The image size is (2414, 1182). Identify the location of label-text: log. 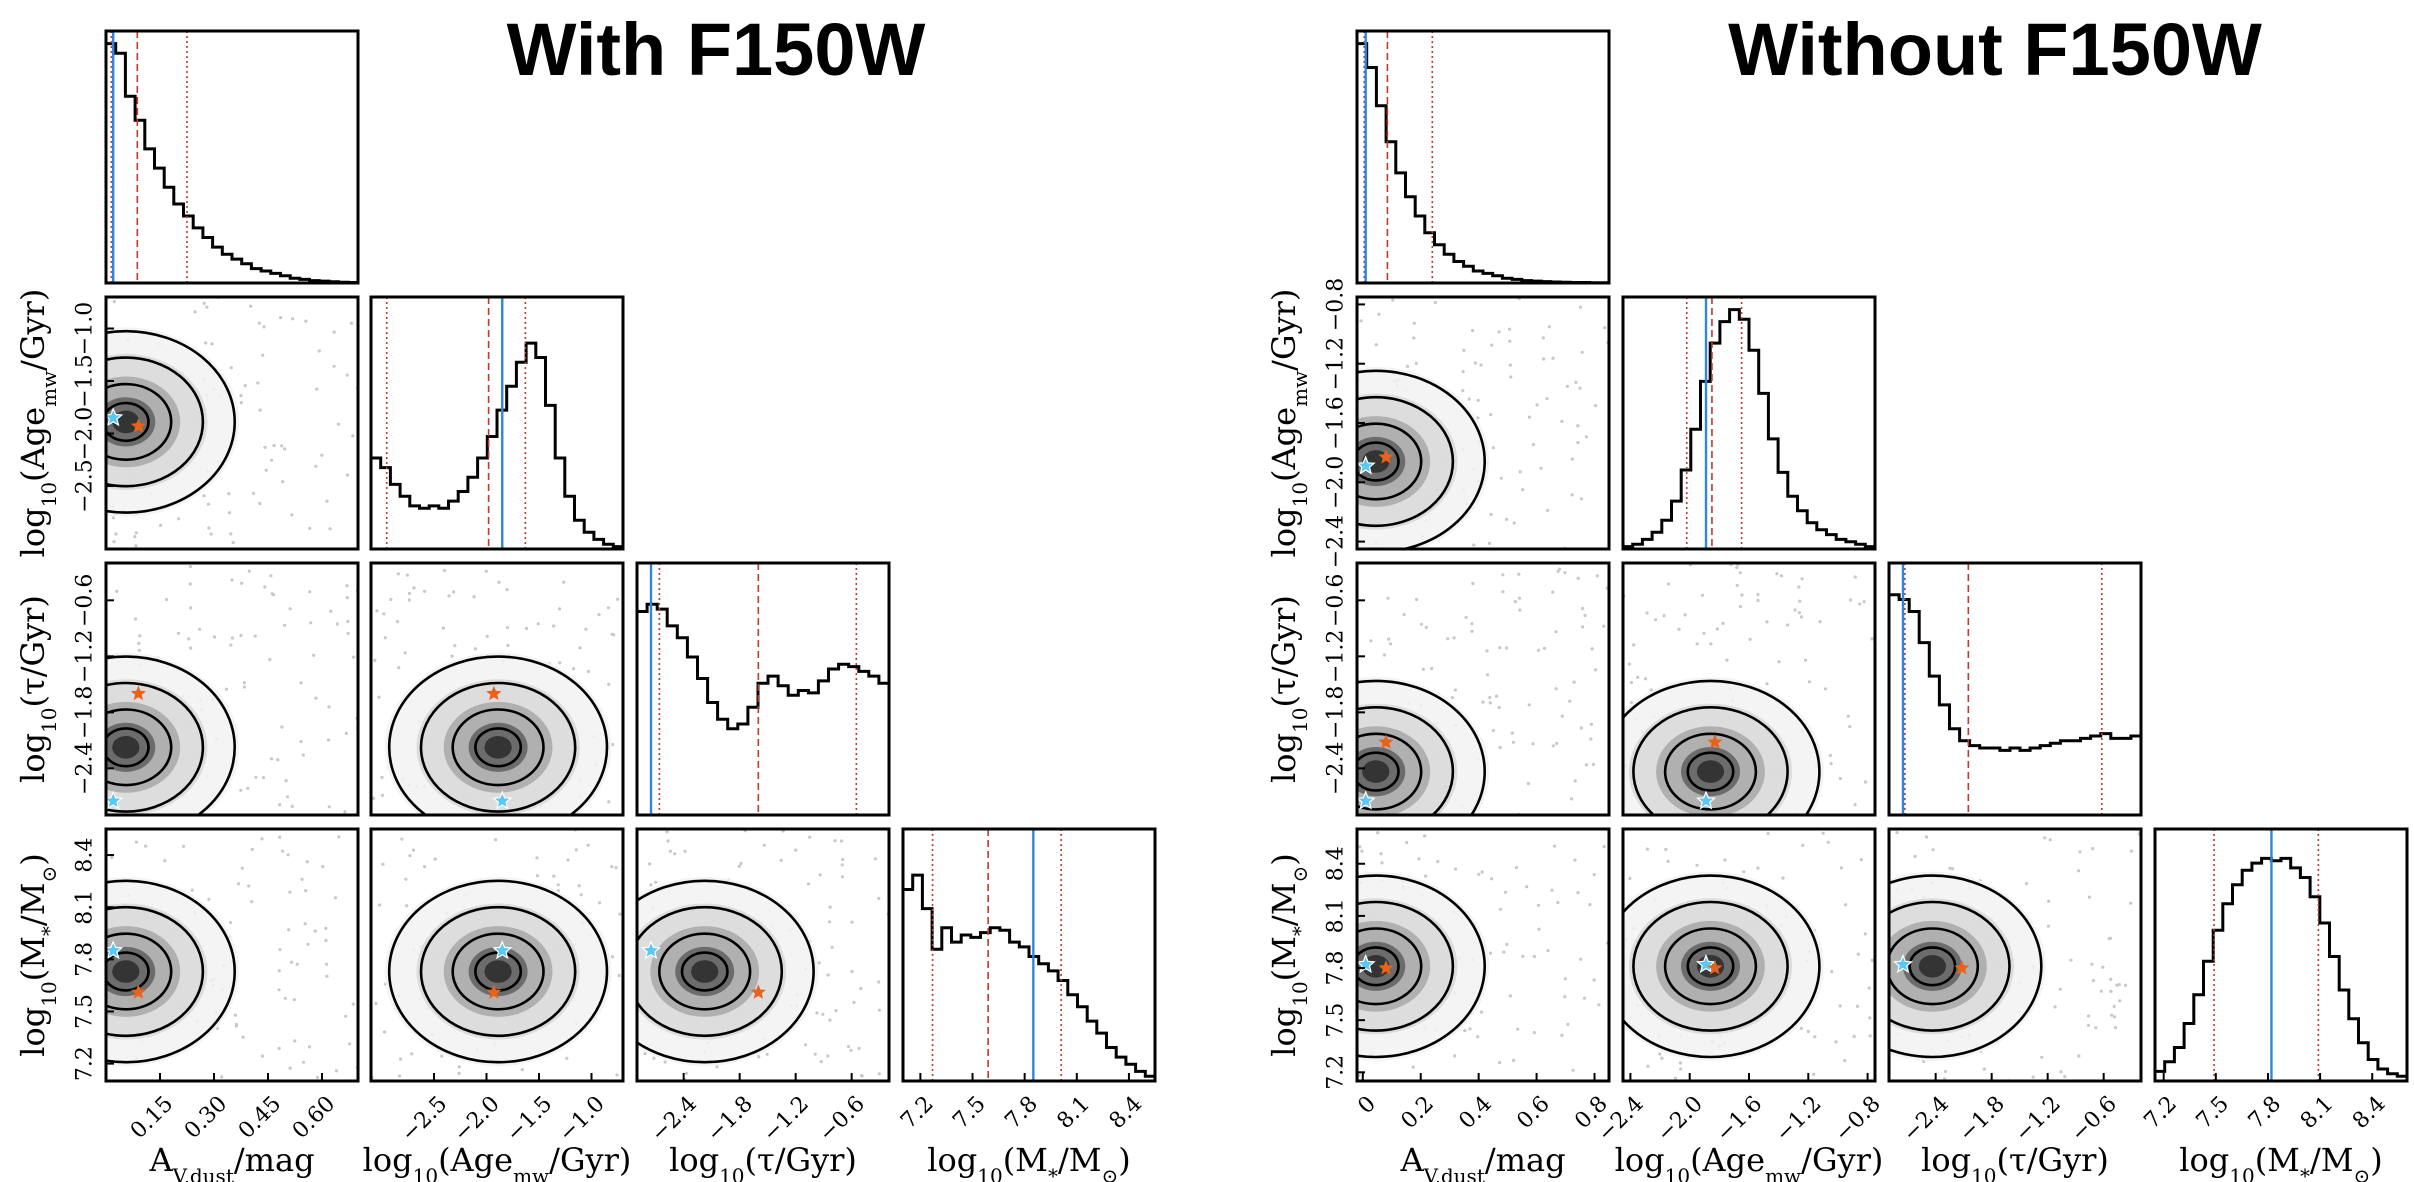
(33, 758).